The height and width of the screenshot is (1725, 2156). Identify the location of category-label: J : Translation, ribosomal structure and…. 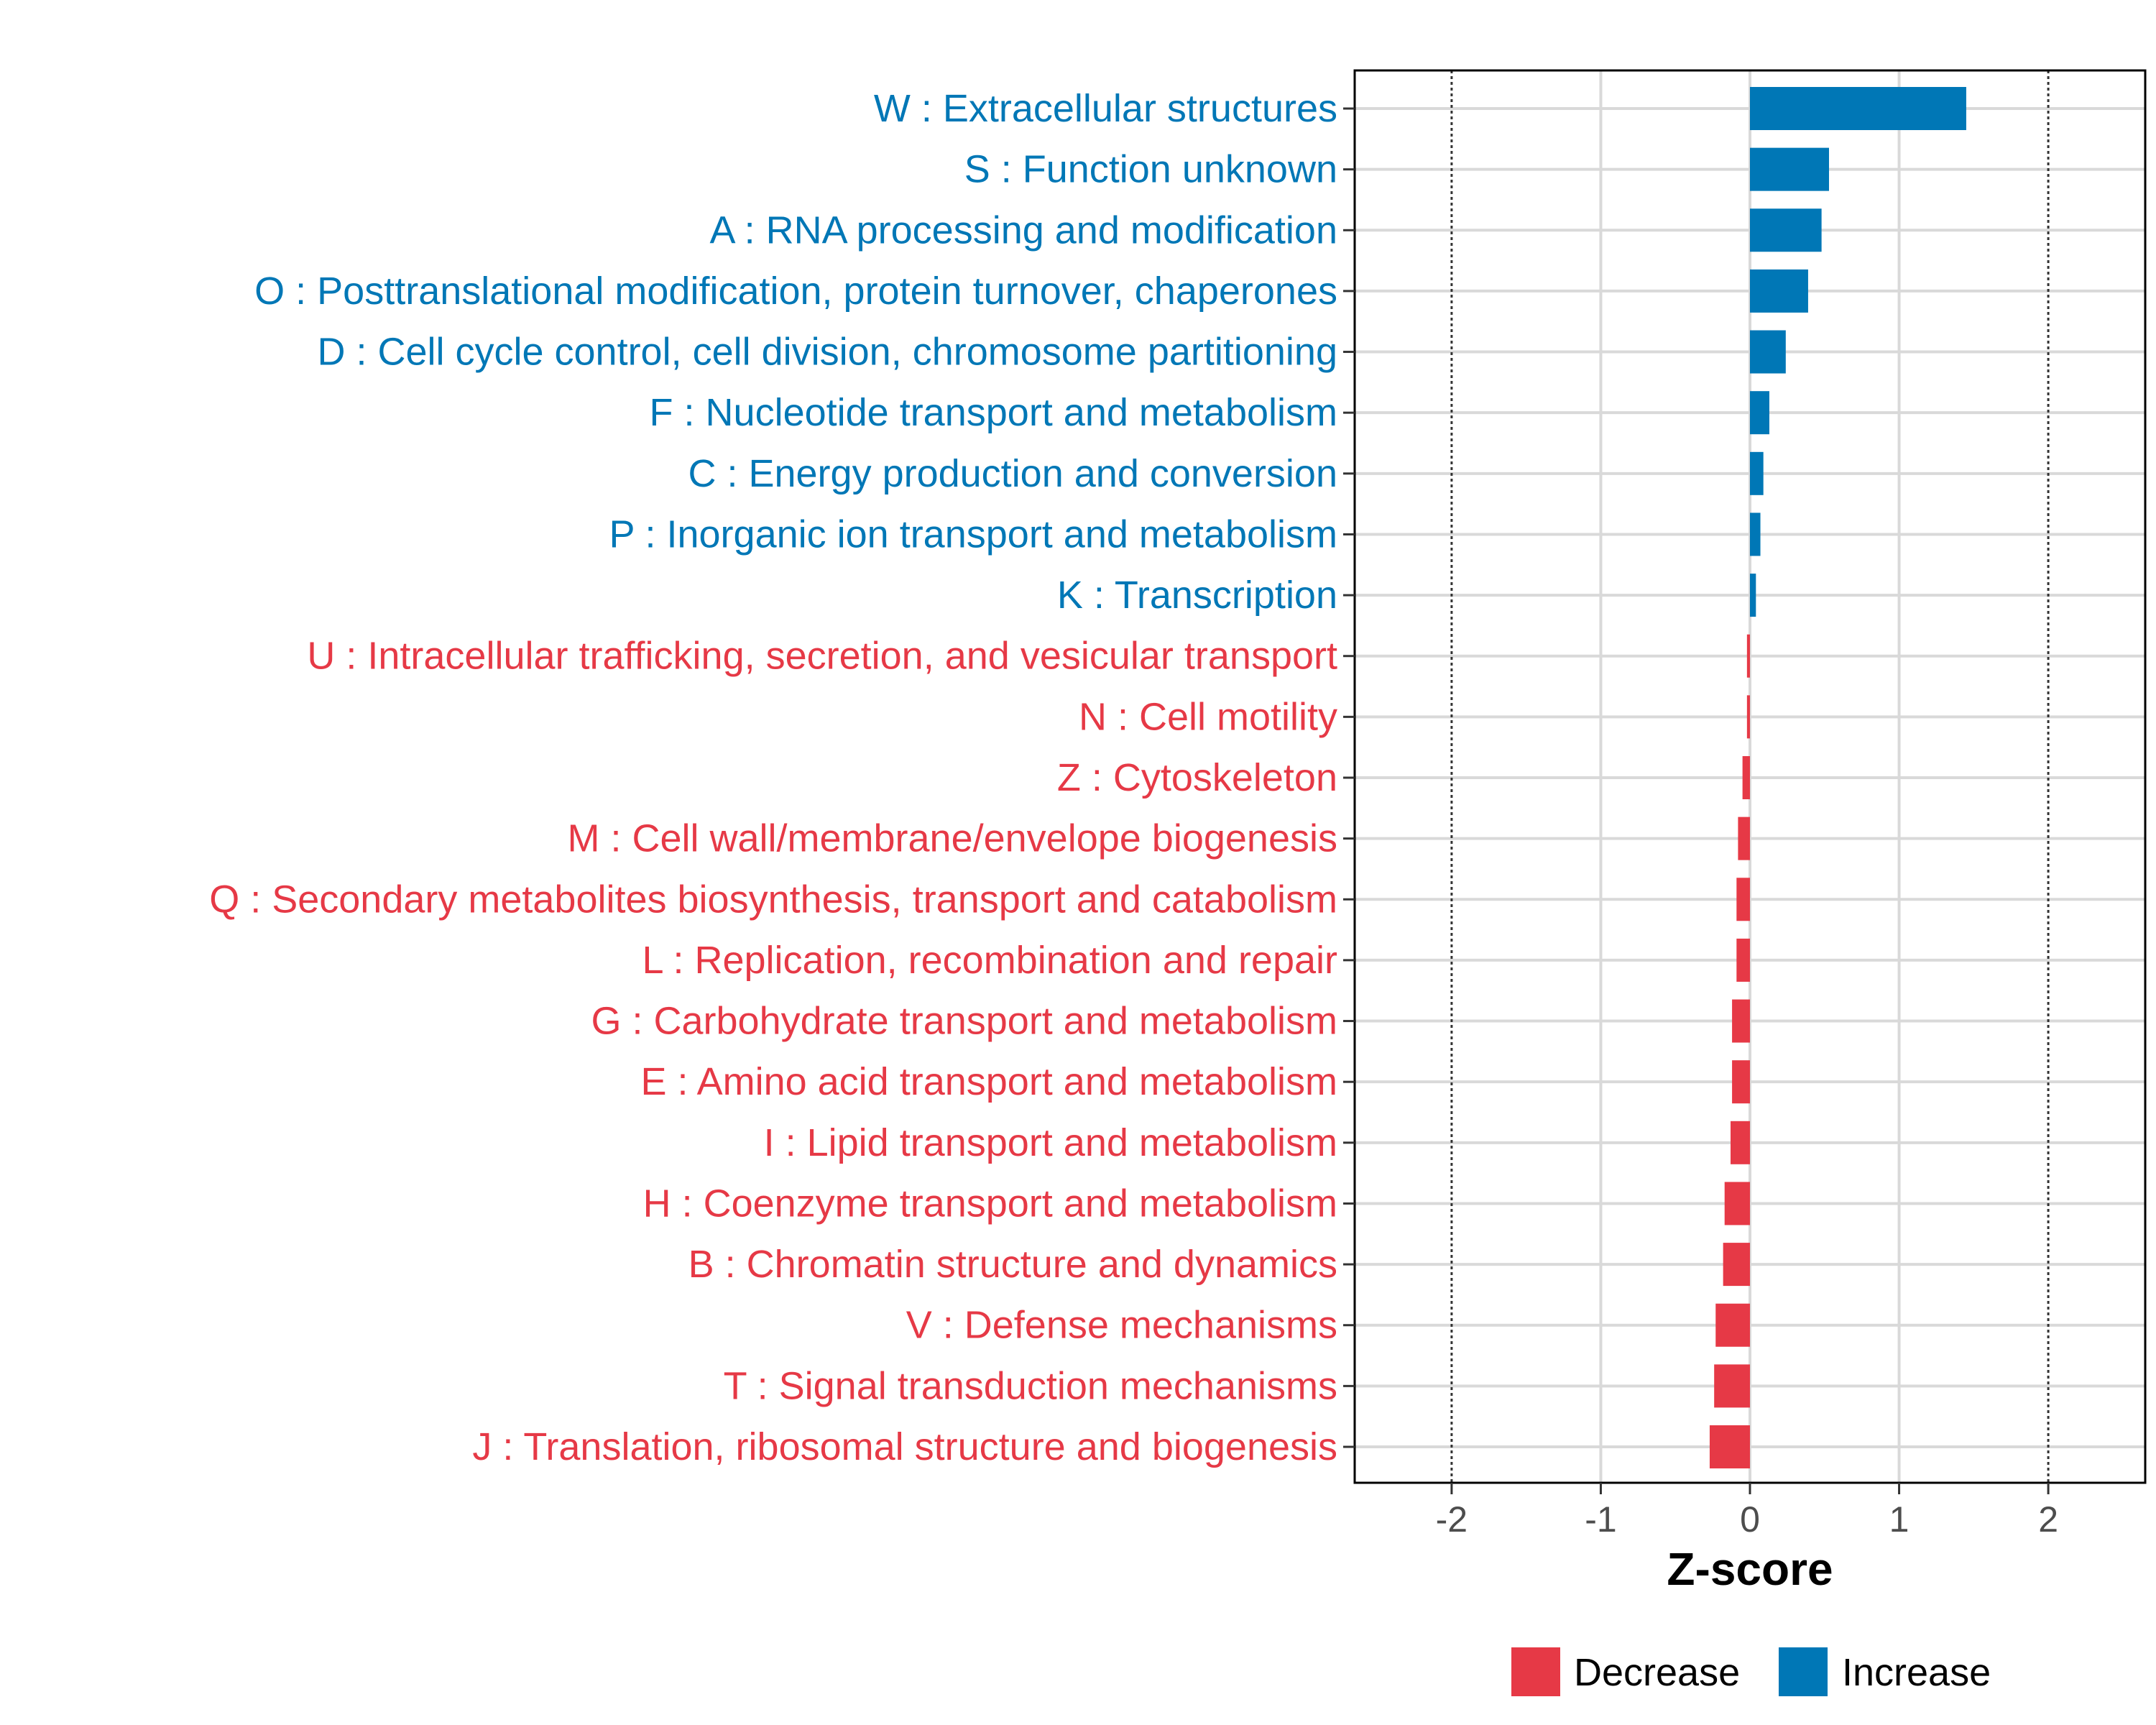
(904, 1446).